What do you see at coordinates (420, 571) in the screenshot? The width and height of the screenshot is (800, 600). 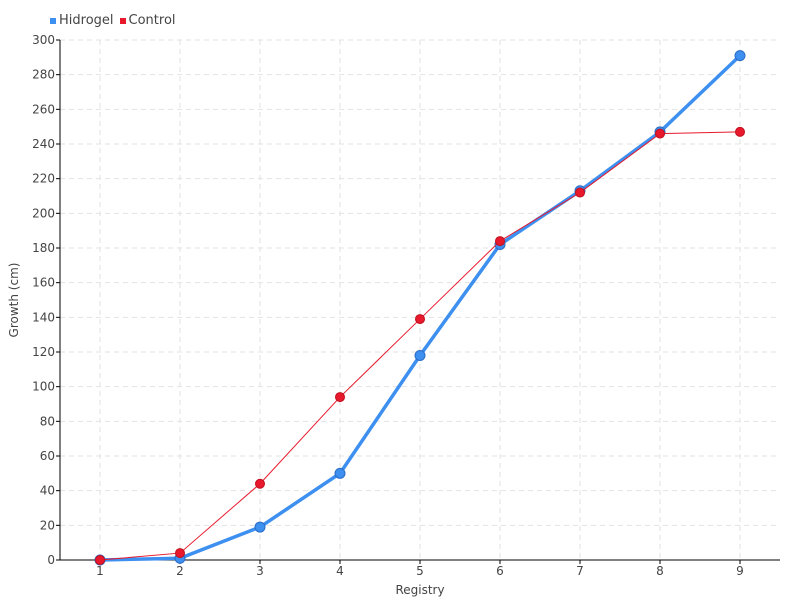 I see `x-tick-label: 5` at bounding box center [420, 571].